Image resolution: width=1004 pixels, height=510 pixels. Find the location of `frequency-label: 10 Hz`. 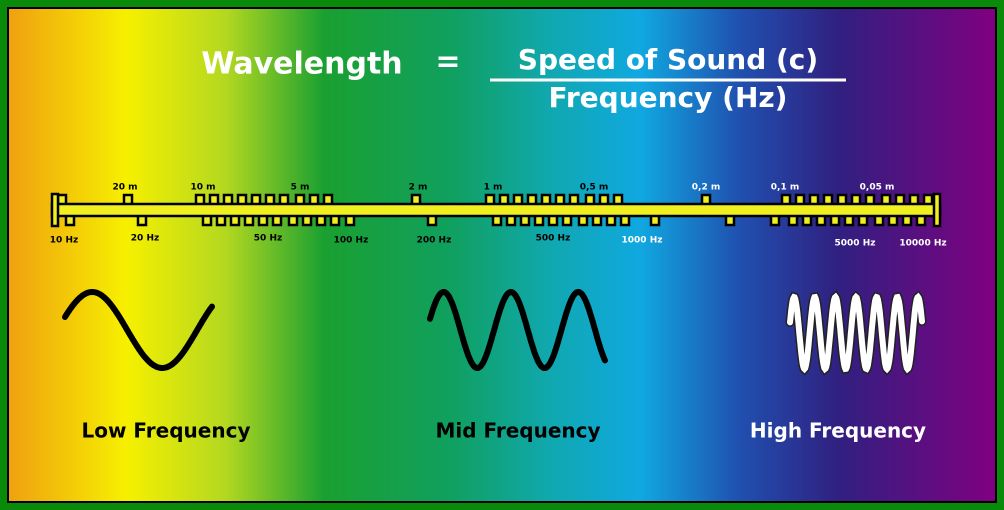

frequency-label: 10 Hz is located at coordinates (64, 241).